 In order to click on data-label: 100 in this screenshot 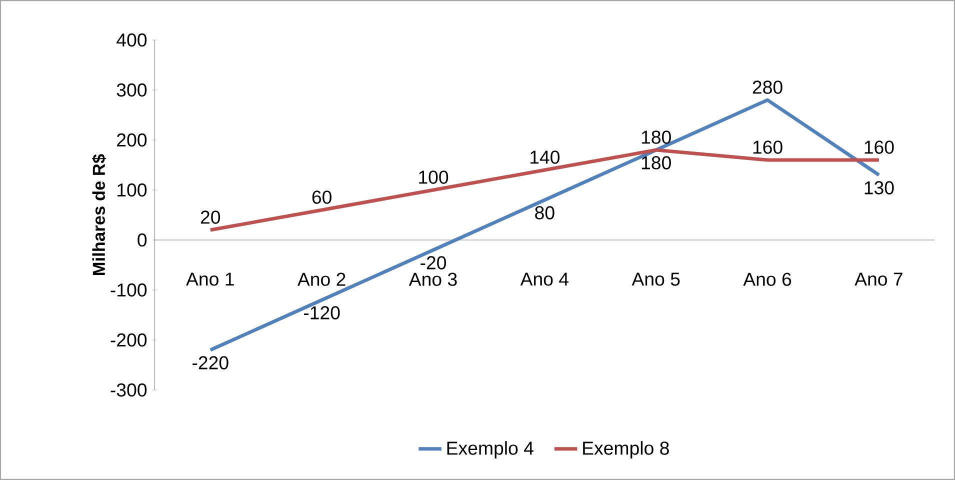, I will do `click(433, 177)`.